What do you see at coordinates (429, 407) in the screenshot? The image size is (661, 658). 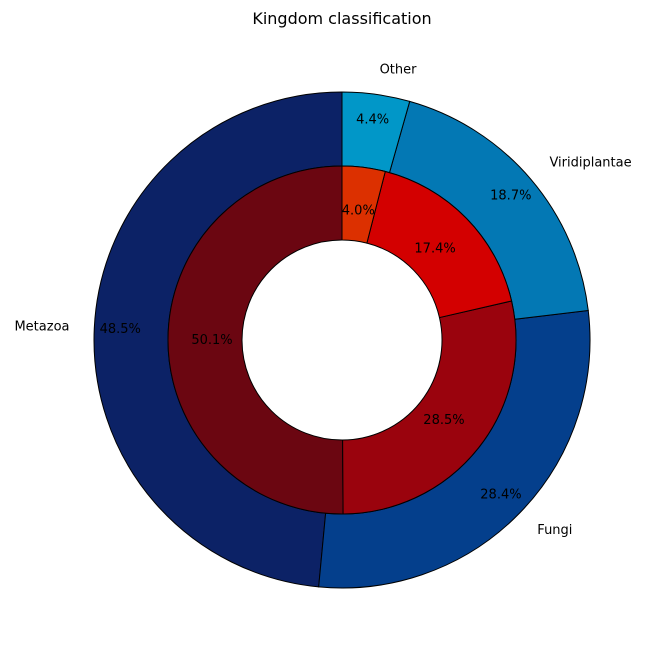 I see `inner-wedge-fungi` at bounding box center [429, 407].